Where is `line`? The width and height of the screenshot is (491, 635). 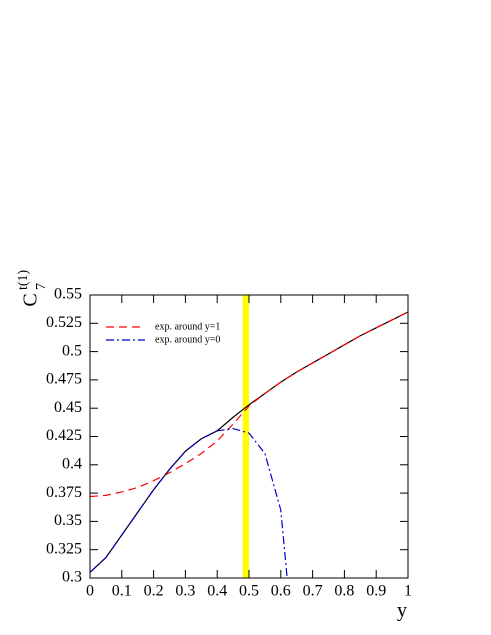 line is located at coordinates (188, 503).